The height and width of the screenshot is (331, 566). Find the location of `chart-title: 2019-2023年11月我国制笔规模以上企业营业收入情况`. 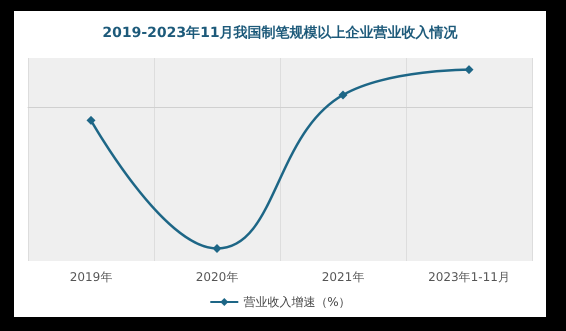

chart-title: 2019-2023年11月我国制笔规模以上企业营业收入情况 is located at coordinates (280, 33).